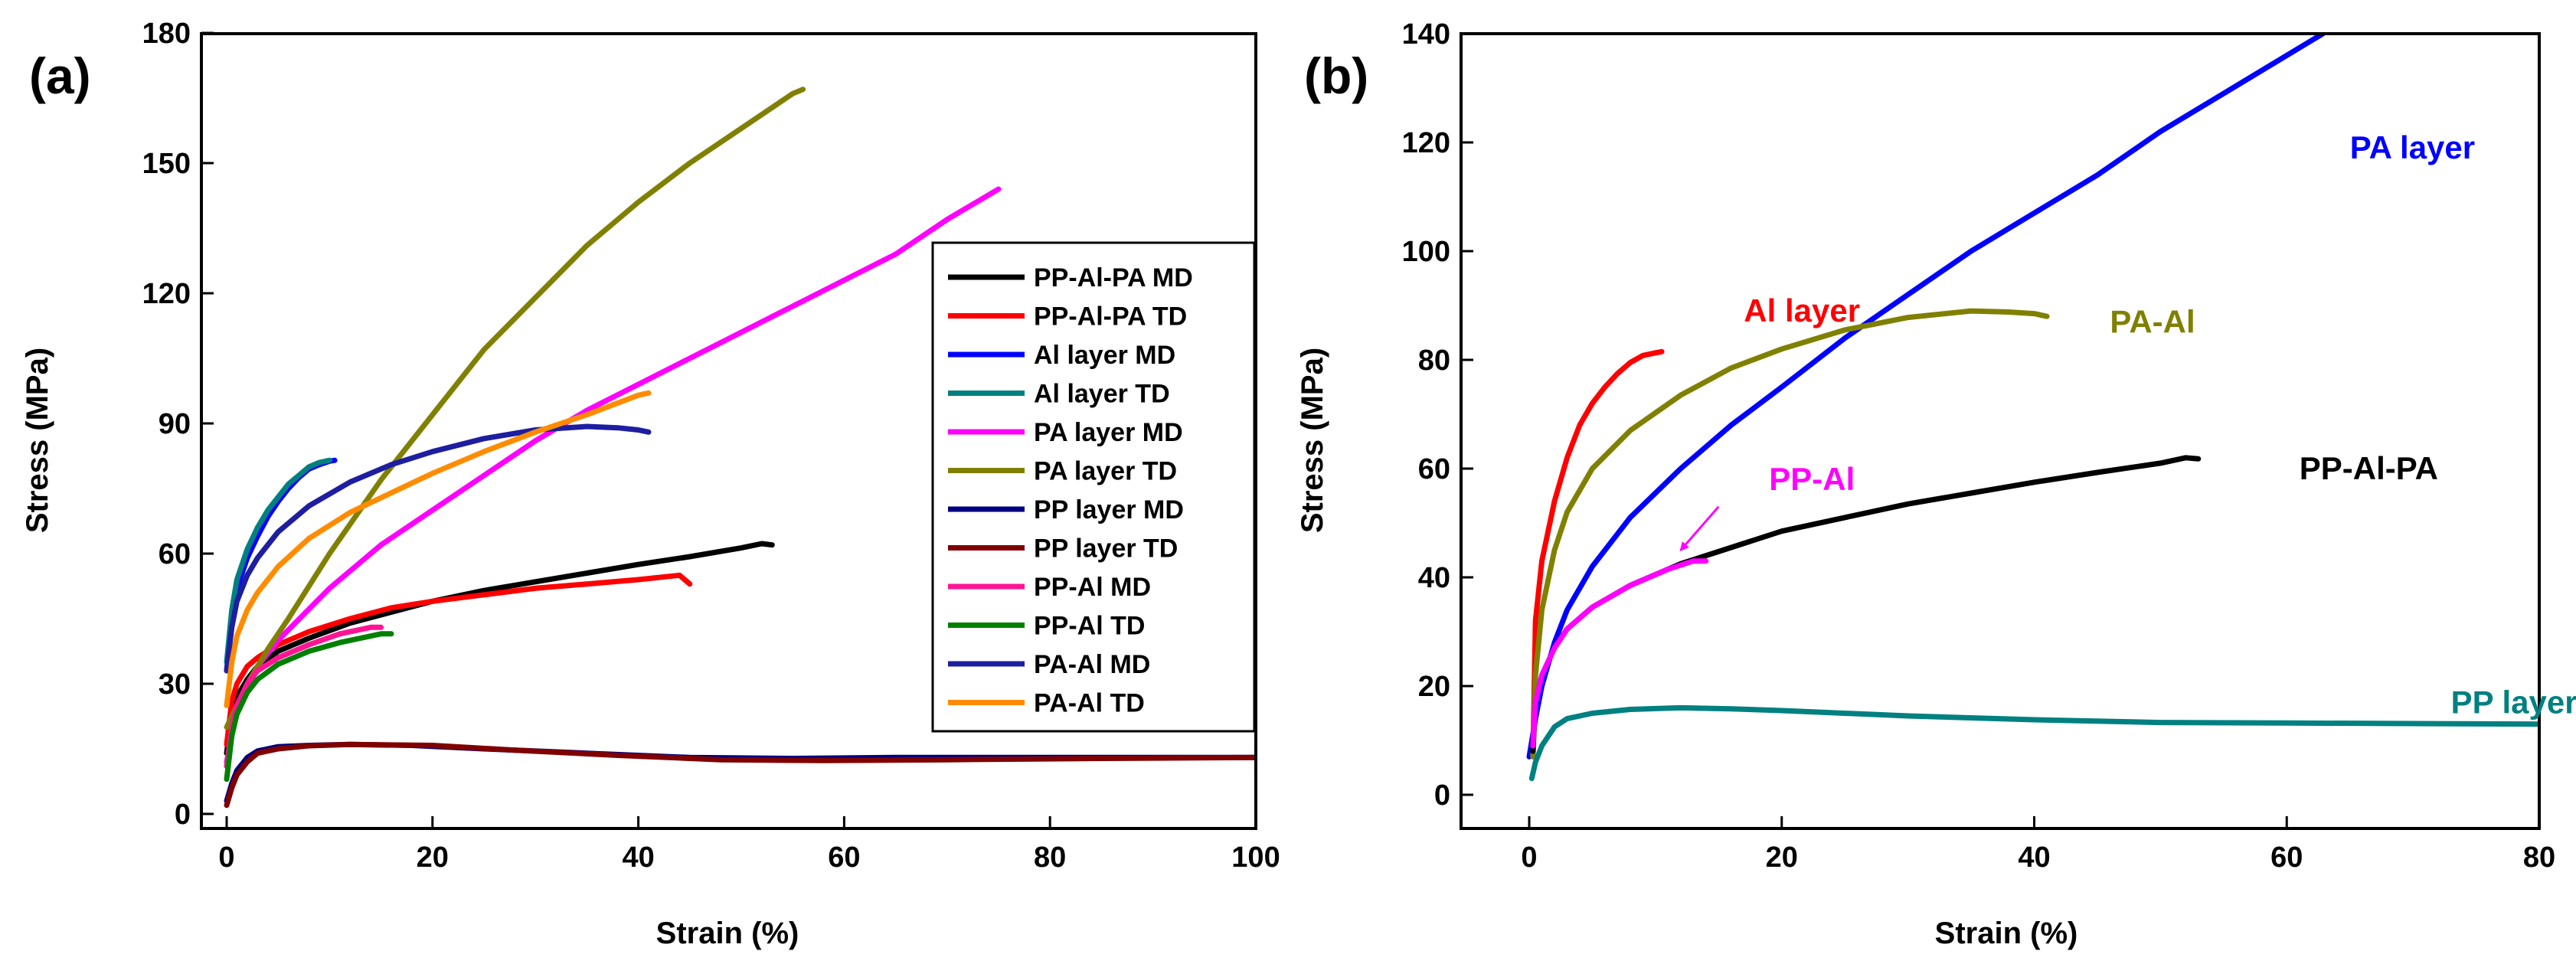  I want to click on panel-b-y-axis-title: Stress (MPa), so click(1312, 440).